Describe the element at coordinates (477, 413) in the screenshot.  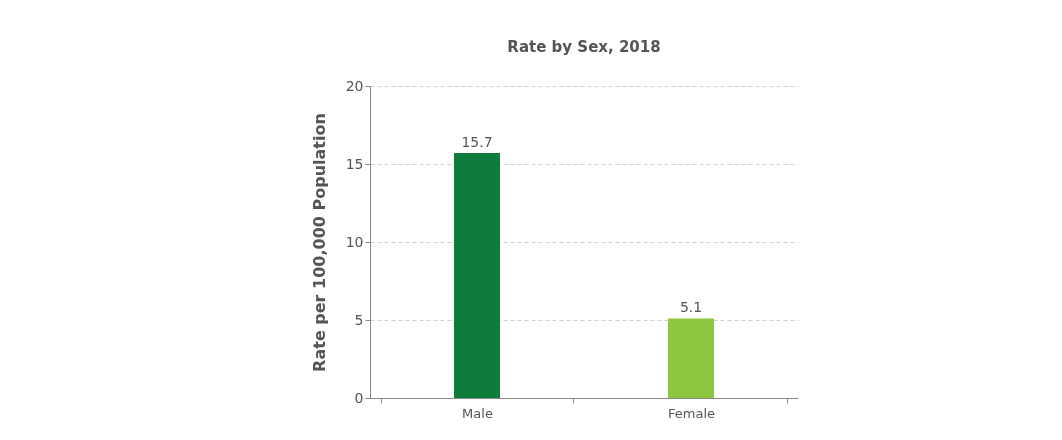
I see `x-tick-label: Male` at that location.